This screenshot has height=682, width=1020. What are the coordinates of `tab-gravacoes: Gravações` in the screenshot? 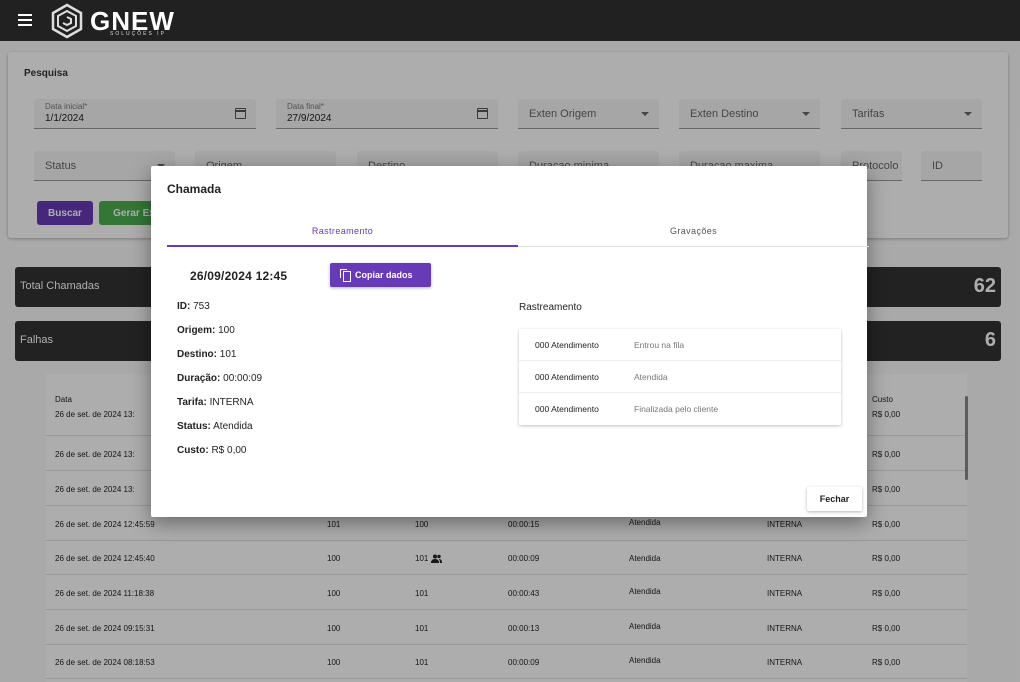 It's located at (693, 232).